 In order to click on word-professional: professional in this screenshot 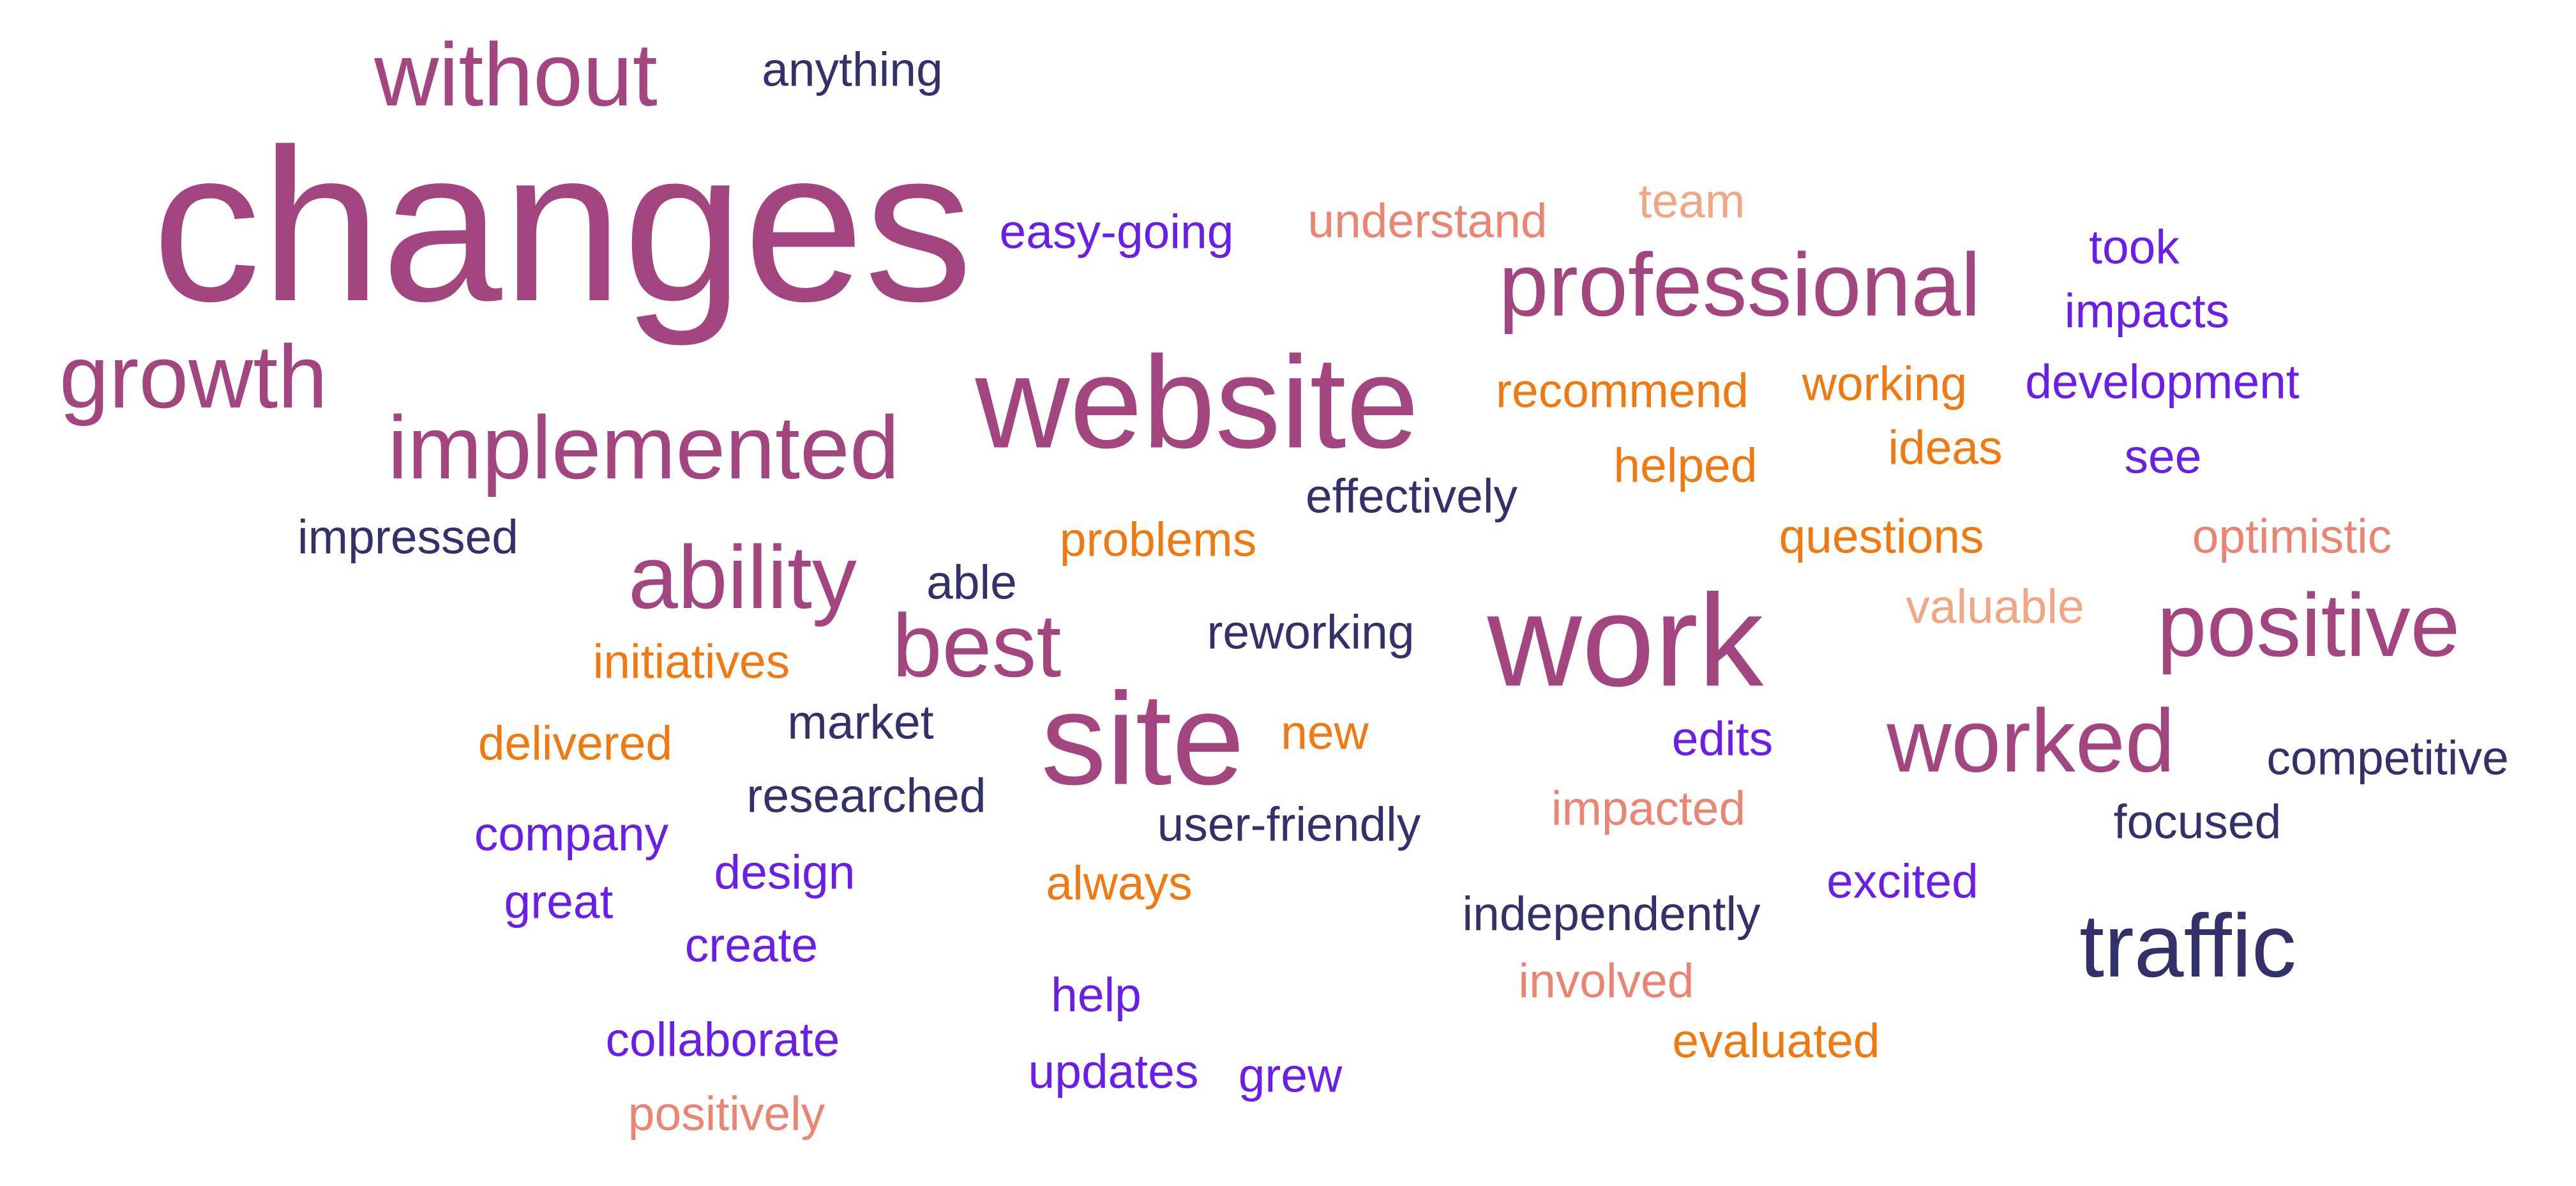, I will do `click(1739, 284)`.